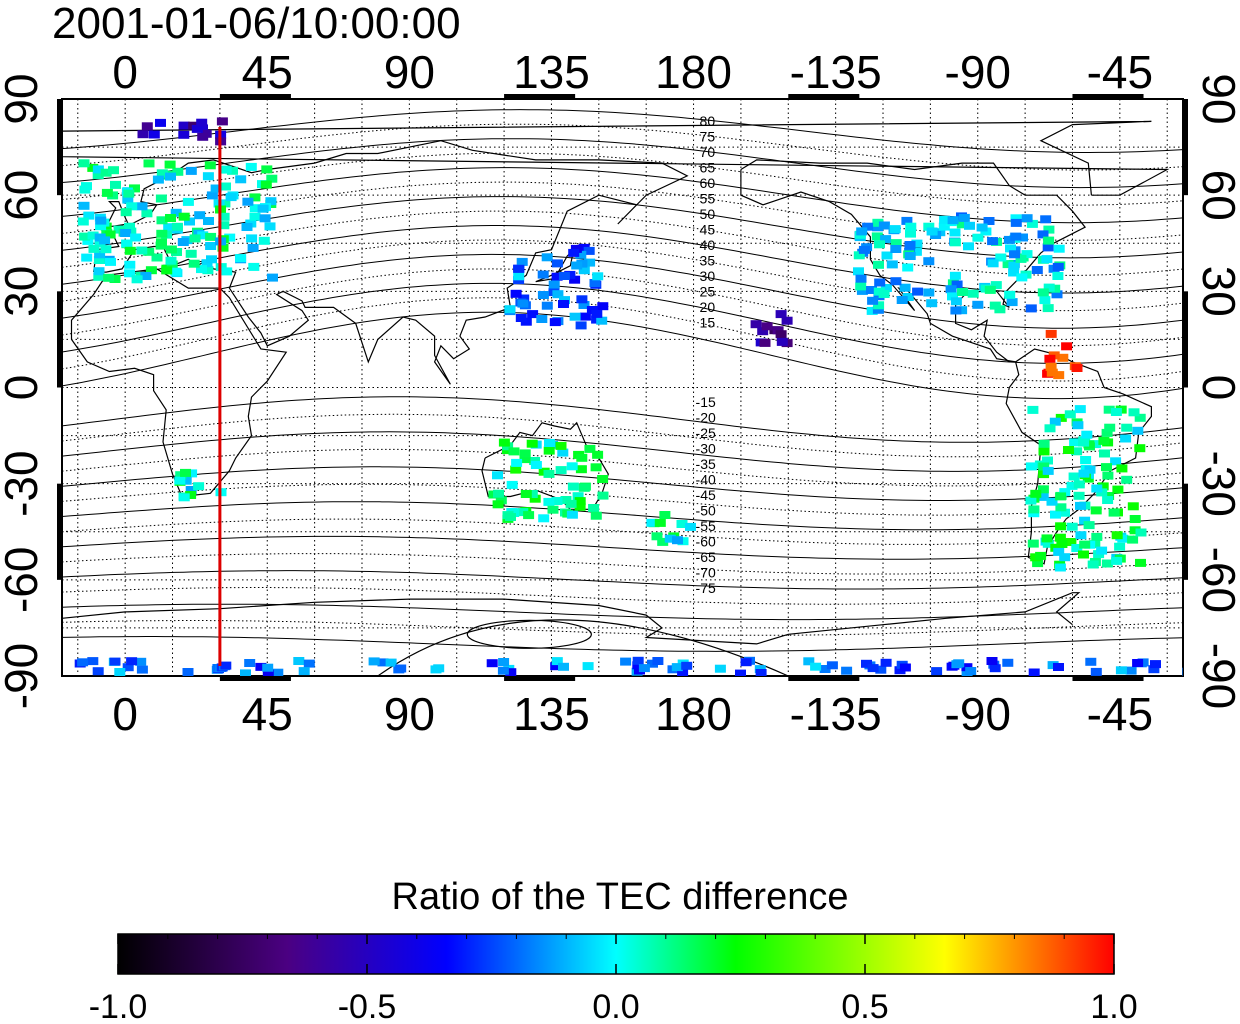 The image size is (1240, 1024). I want to click on contour-label-south: -55, so click(706, 526).